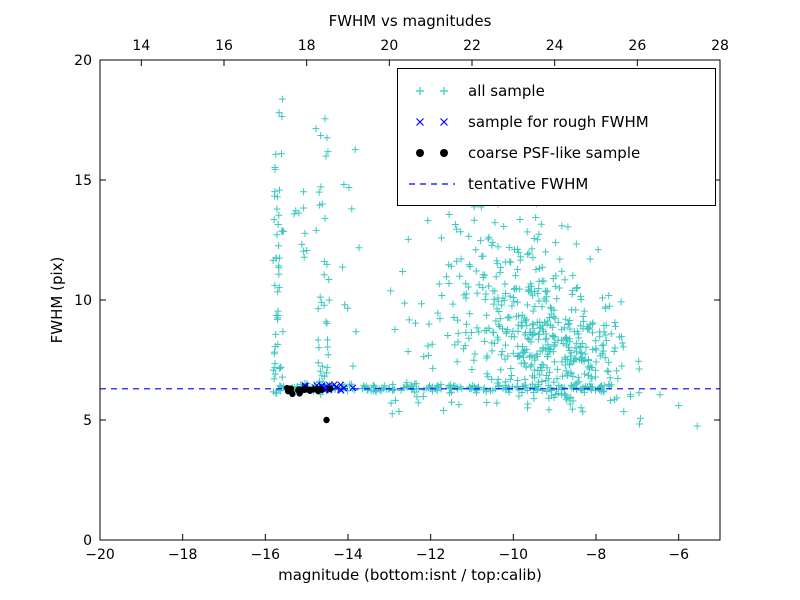 The image size is (800, 600). Describe the element at coordinates (431, 555) in the screenshot. I see `x-tick-label-bottom: −12` at that location.